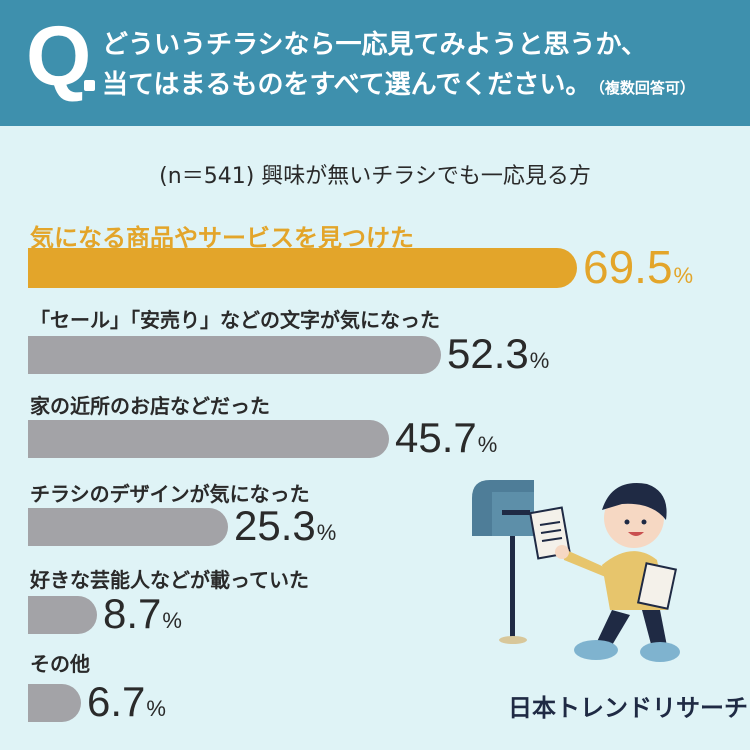  I want to click on question-note: （複数回答可）, so click(646, 88).